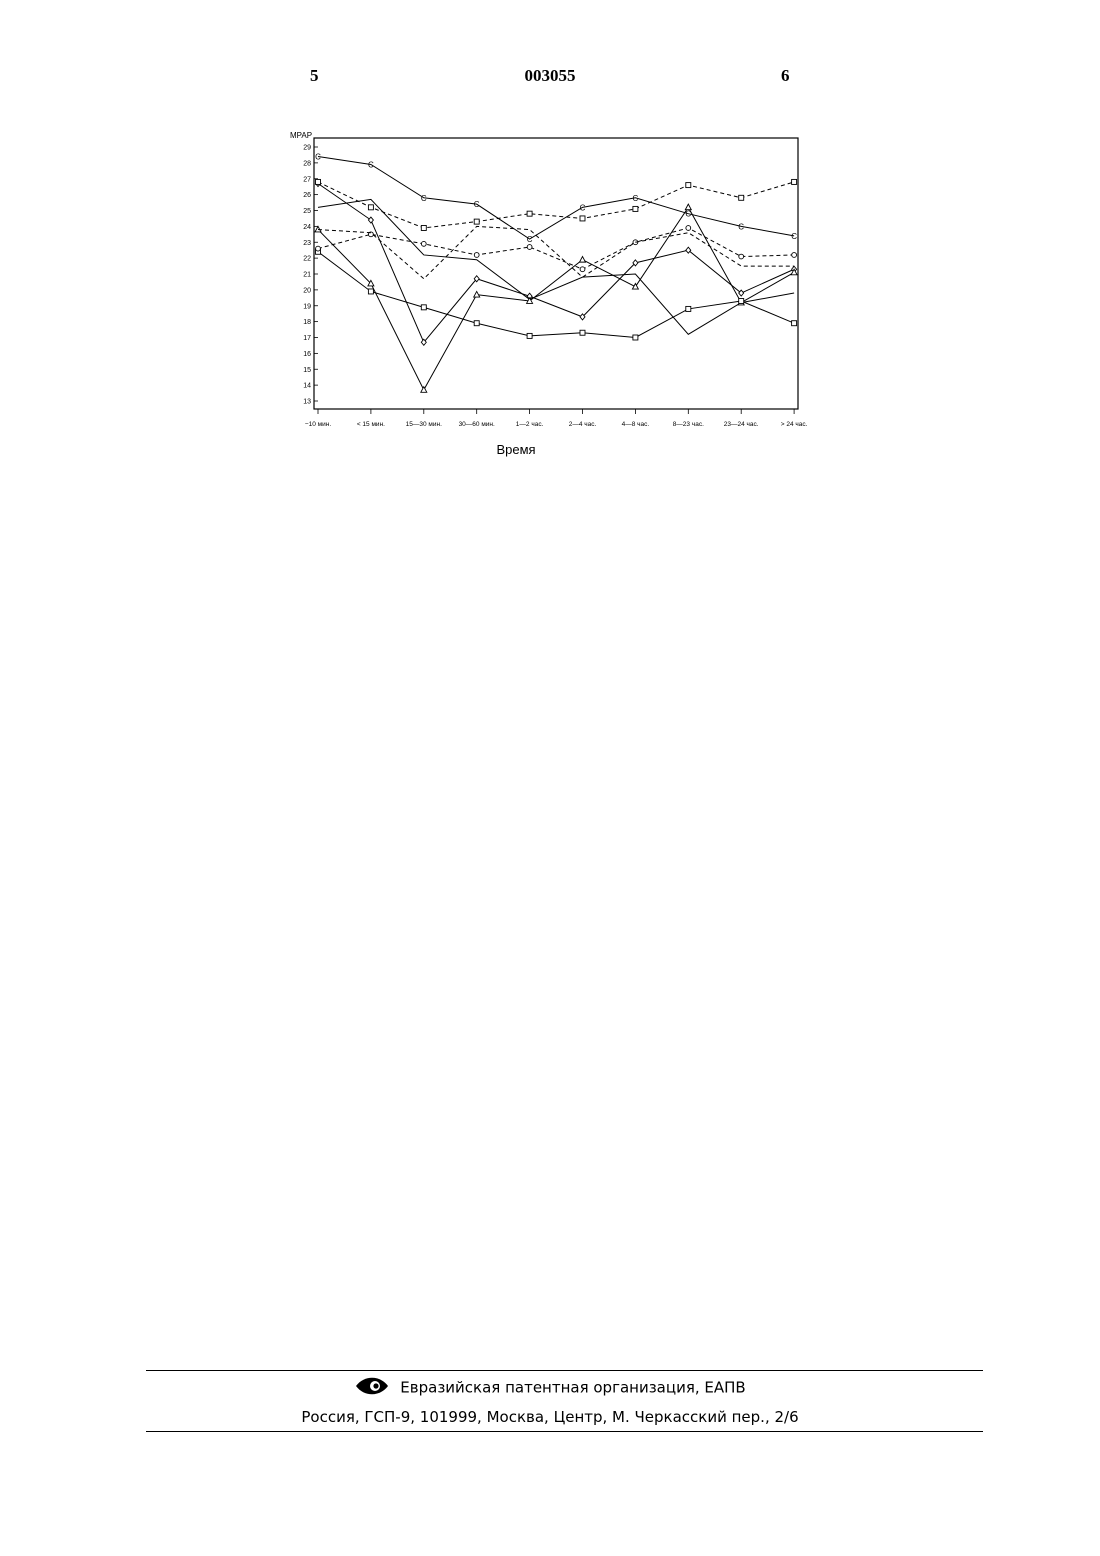  What do you see at coordinates (307, 354) in the screenshot?
I see `y-tick-label: 16` at bounding box center [307, 354].